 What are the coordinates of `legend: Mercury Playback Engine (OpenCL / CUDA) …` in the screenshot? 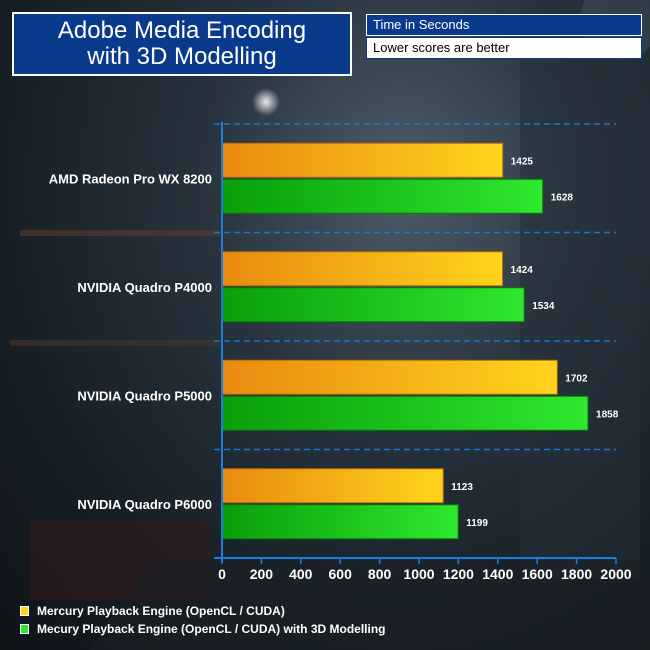 It's located at (203, 620).